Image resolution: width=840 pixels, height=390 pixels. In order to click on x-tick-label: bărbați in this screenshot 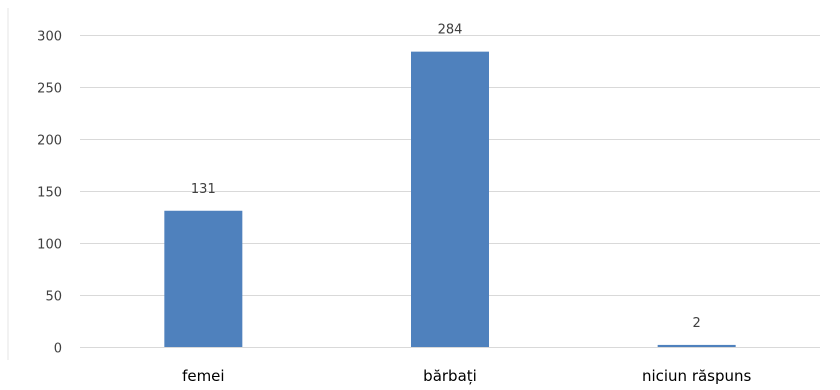, I will do `click(450, 376)`.